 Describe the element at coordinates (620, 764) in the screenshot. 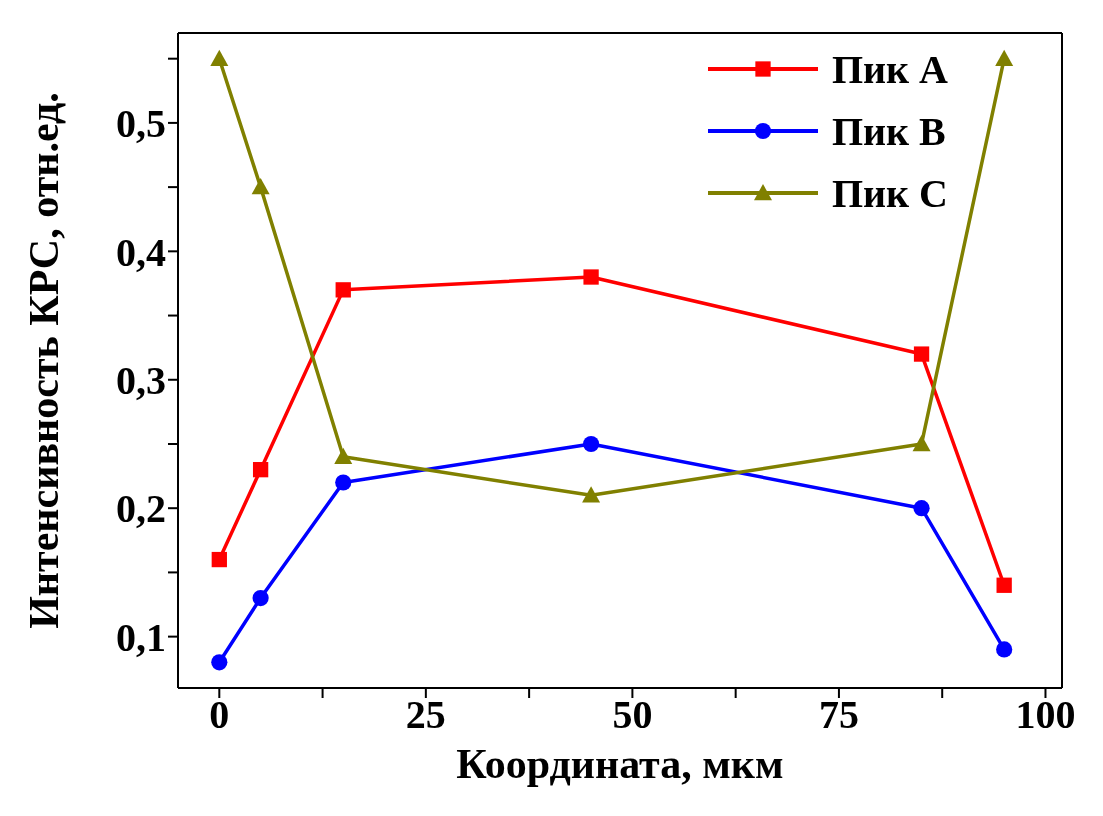

I see `x-axis-title: Координата, мкм` at that location.